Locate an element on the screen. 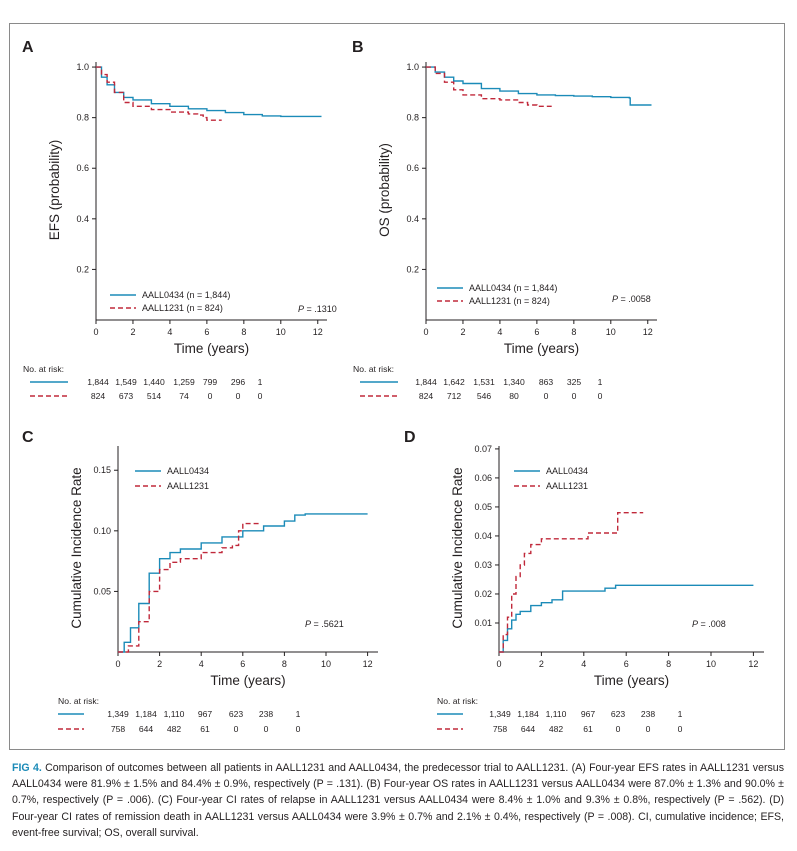 This screenshot has width=797, height=851. p-value-text: = .0058 is located at coordinates (634, 299).